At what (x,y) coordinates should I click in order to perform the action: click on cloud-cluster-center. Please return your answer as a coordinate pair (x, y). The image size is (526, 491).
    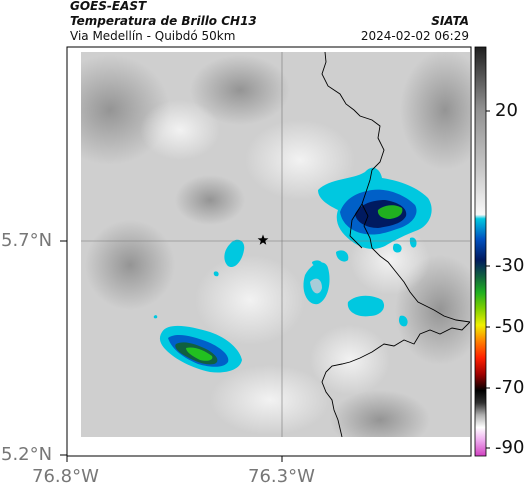
    Looking at the image, I should click on (355, 288).